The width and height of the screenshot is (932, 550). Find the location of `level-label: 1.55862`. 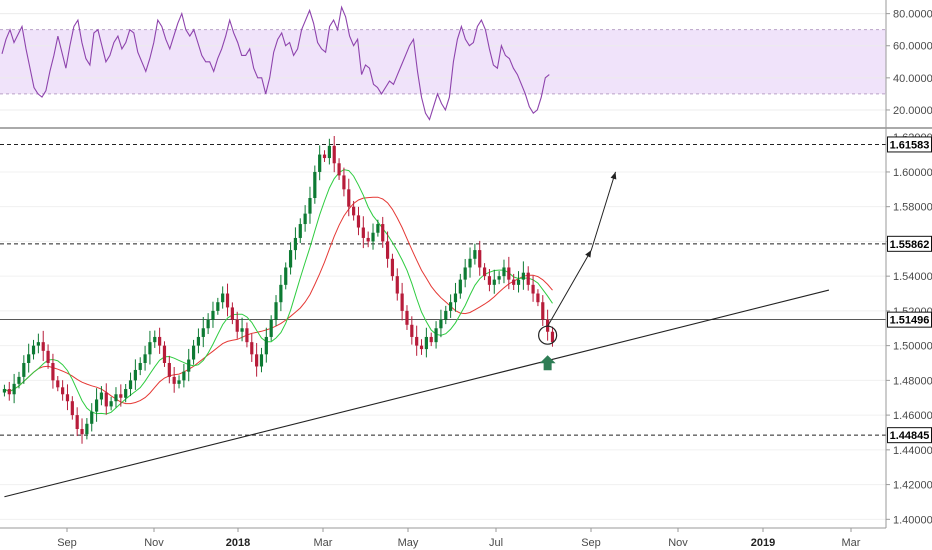

level-label: 1.55862 is located at coordinates (910, 245).